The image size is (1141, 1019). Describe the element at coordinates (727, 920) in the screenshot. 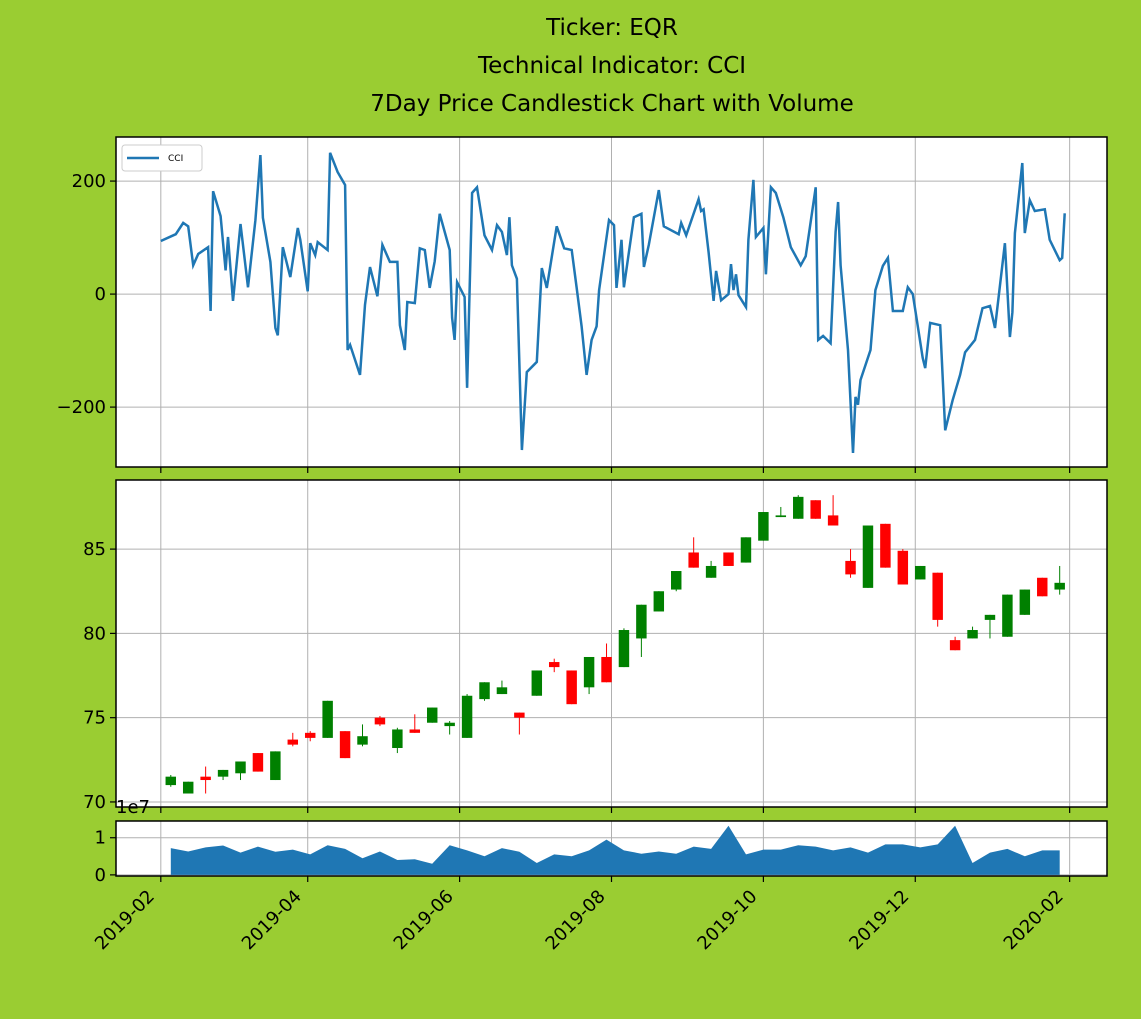

I see `x-tick-label: 2019-10` at that location.